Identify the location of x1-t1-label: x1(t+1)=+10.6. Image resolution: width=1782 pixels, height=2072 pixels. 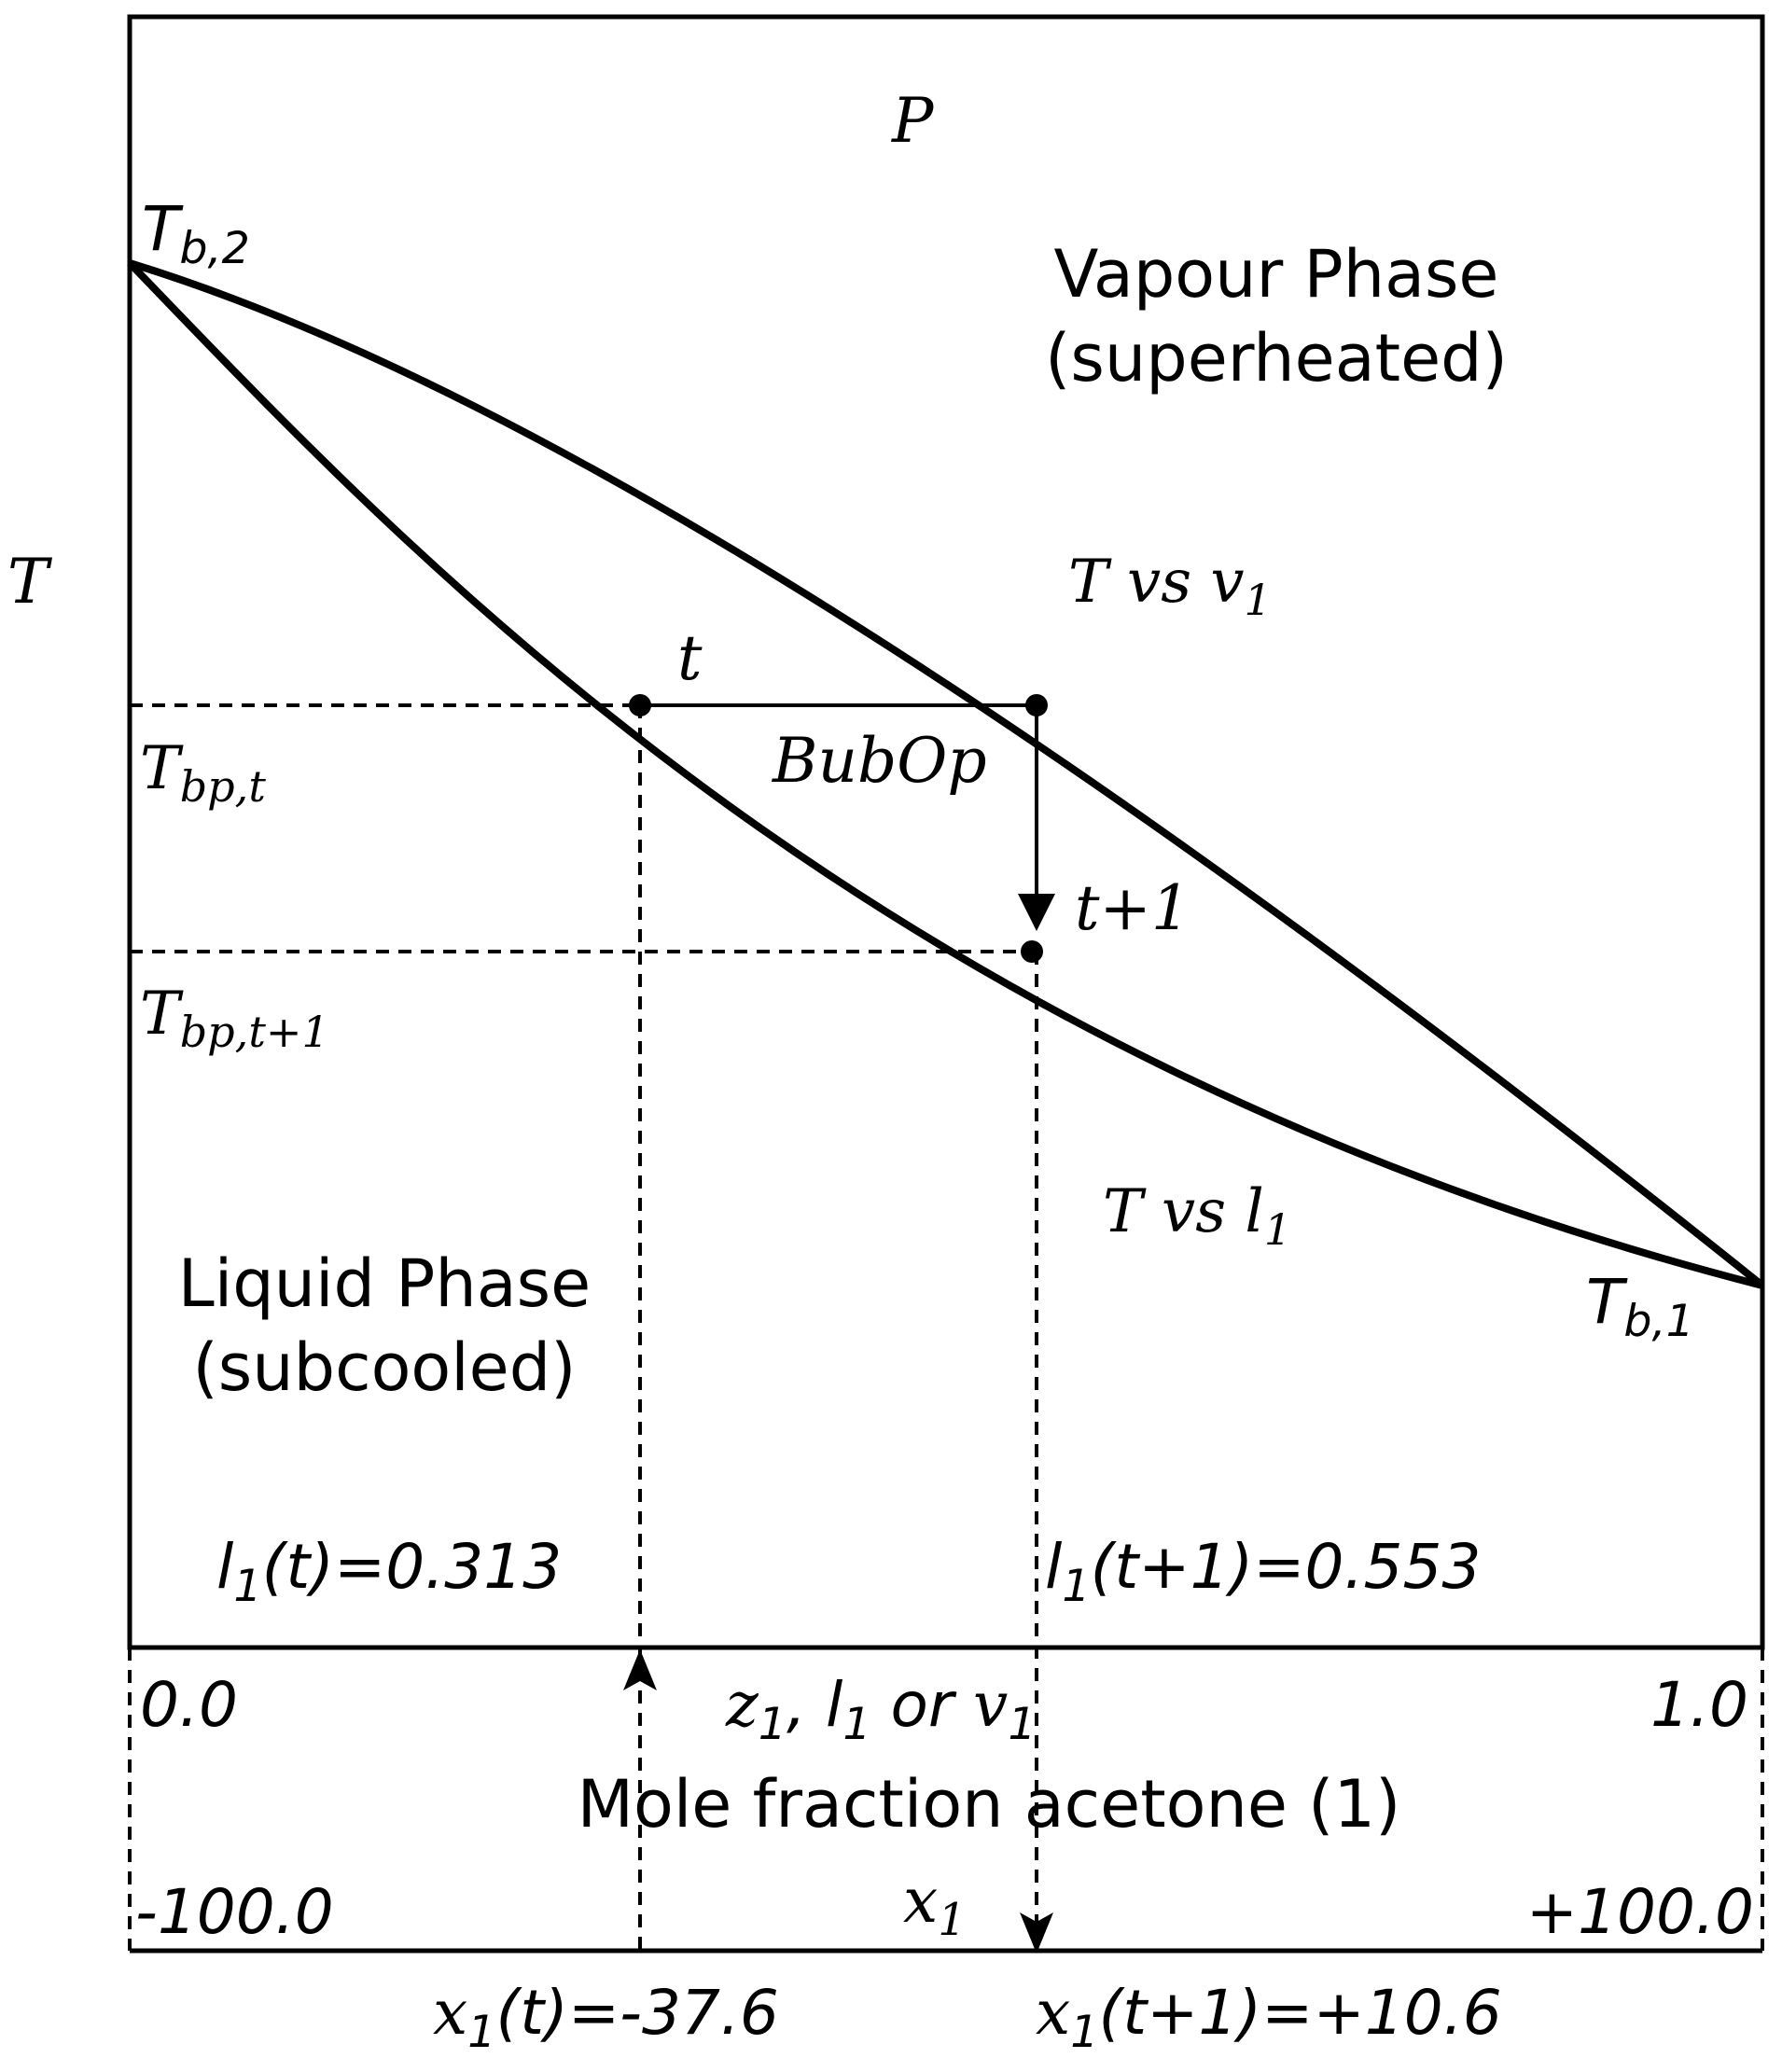
(1269, 2017).